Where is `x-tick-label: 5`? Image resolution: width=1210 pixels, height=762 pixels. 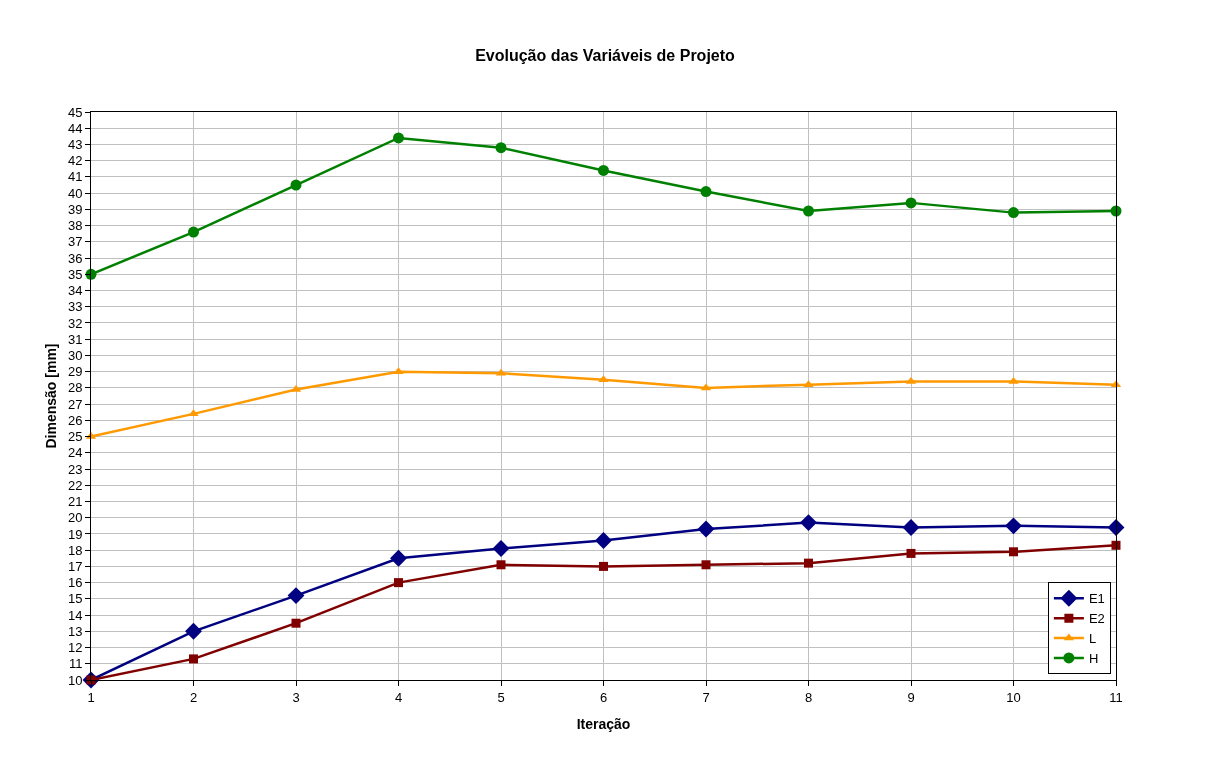
x-tick-label: 5 is located at coordinates (501, 697).